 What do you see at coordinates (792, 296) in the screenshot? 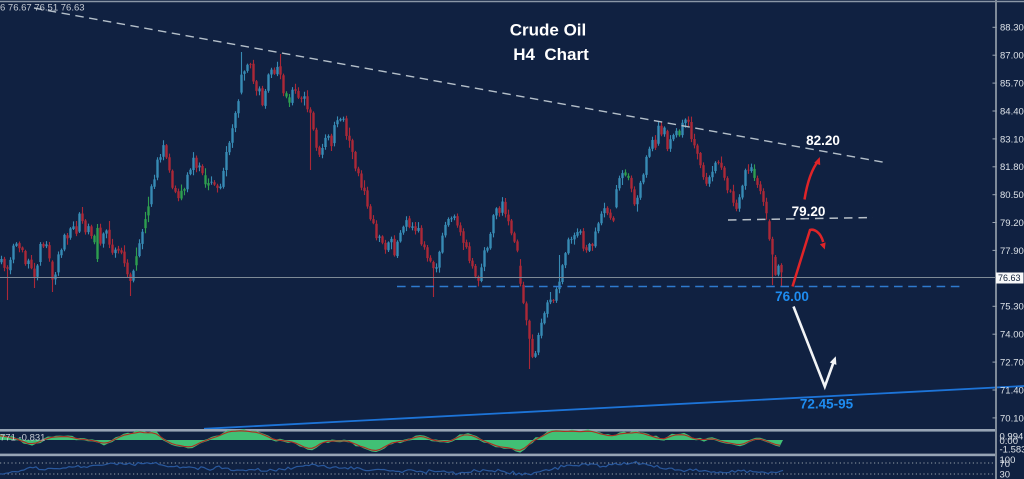
I see `svg-text: 76.00` at bounding box center [792, 296].